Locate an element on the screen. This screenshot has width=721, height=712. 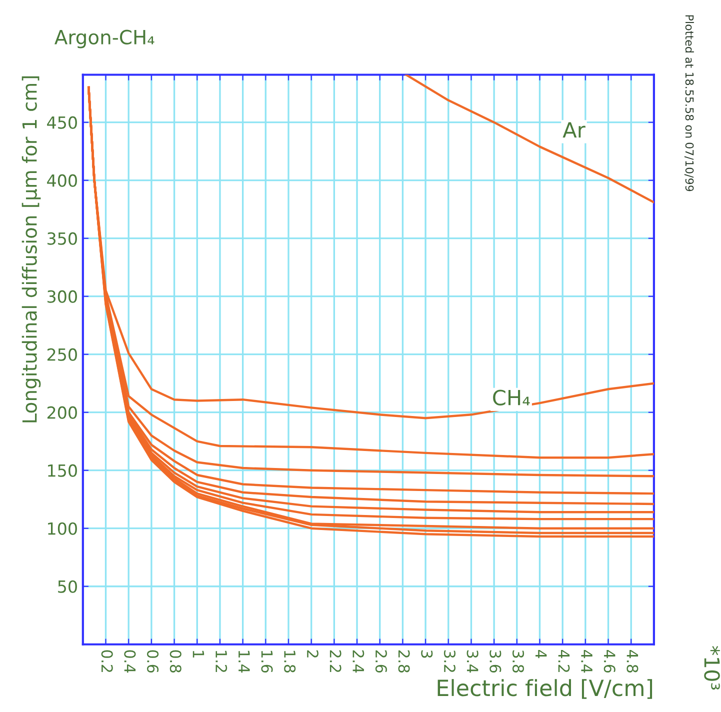
x-tick-label: 3.6 is located at coordinates (496, 661).